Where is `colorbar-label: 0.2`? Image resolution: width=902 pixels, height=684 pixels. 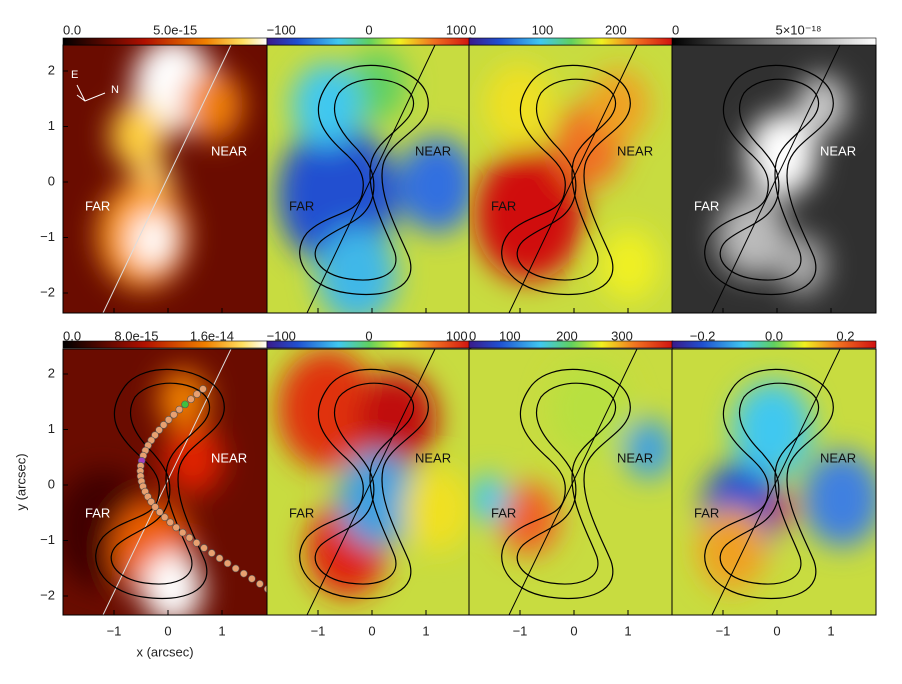 colorbar-label: 0.2 is located at coordinates (845, 335).